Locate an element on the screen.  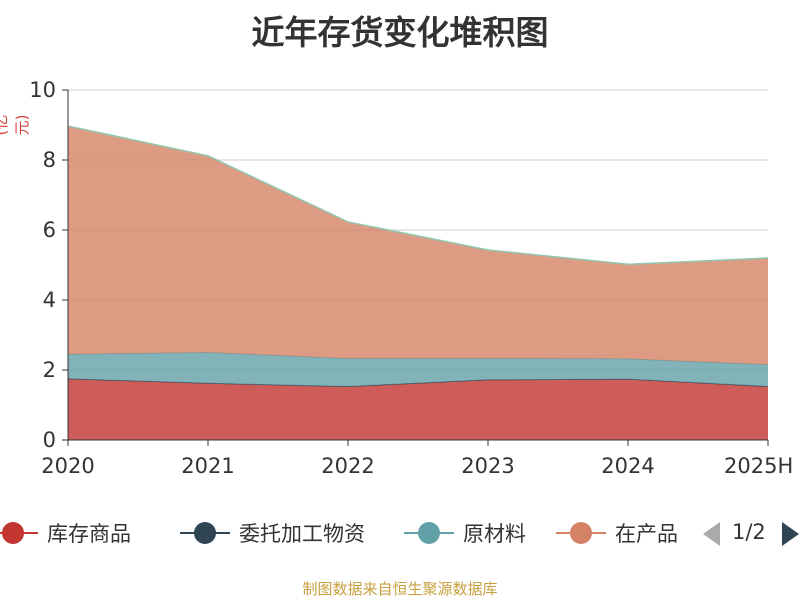
legend-next-page-icon is located at coordinates (790, 534).